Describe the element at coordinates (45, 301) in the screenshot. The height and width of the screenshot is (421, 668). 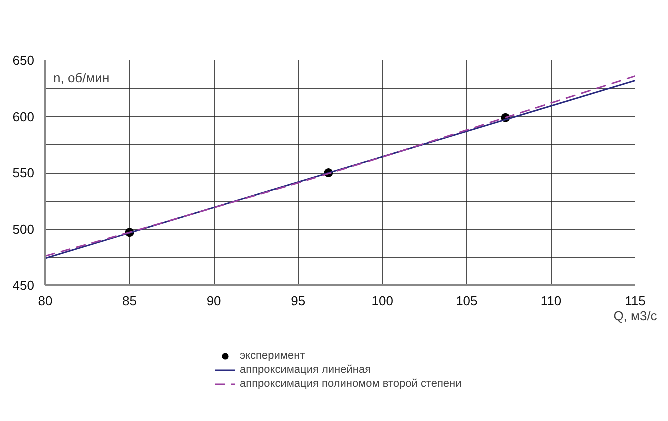
I see `x-tick-label: 80` at that location.